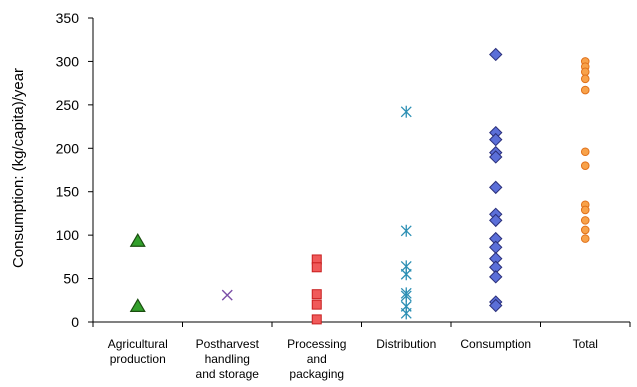 The width and height of the screenshot is (637, 387). What do you see at coordinates (138, 351) in the screenshot?
I see `x-category-label: Agricultural production` at bounding box center [138, 351].